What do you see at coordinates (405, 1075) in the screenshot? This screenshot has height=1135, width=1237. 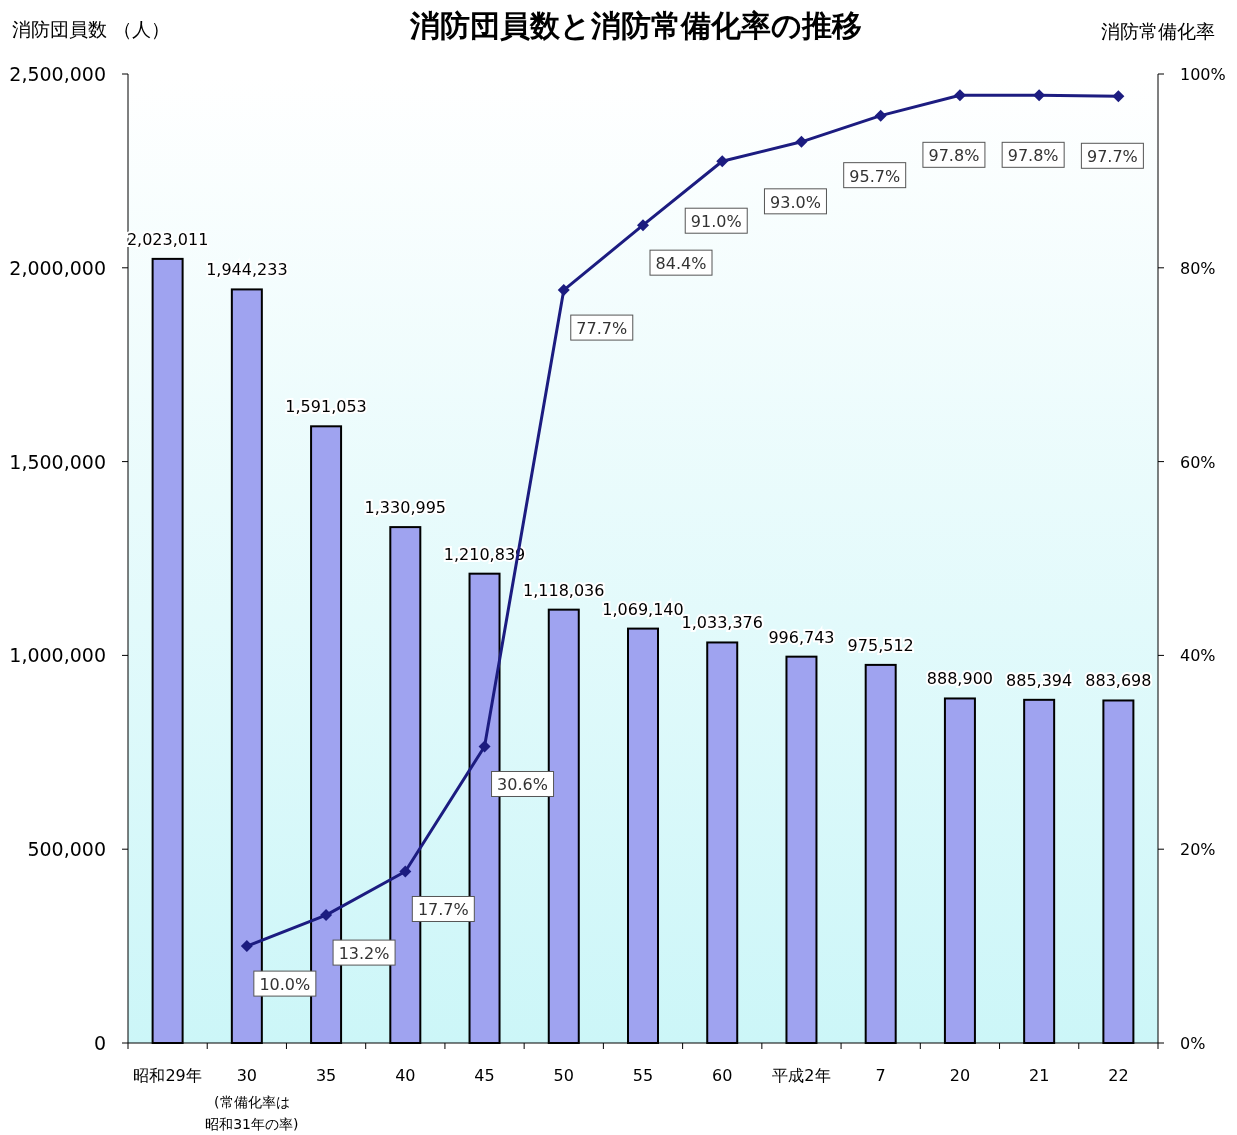 I see `x-tick-label: 40` at bounding box center [405, 1075].